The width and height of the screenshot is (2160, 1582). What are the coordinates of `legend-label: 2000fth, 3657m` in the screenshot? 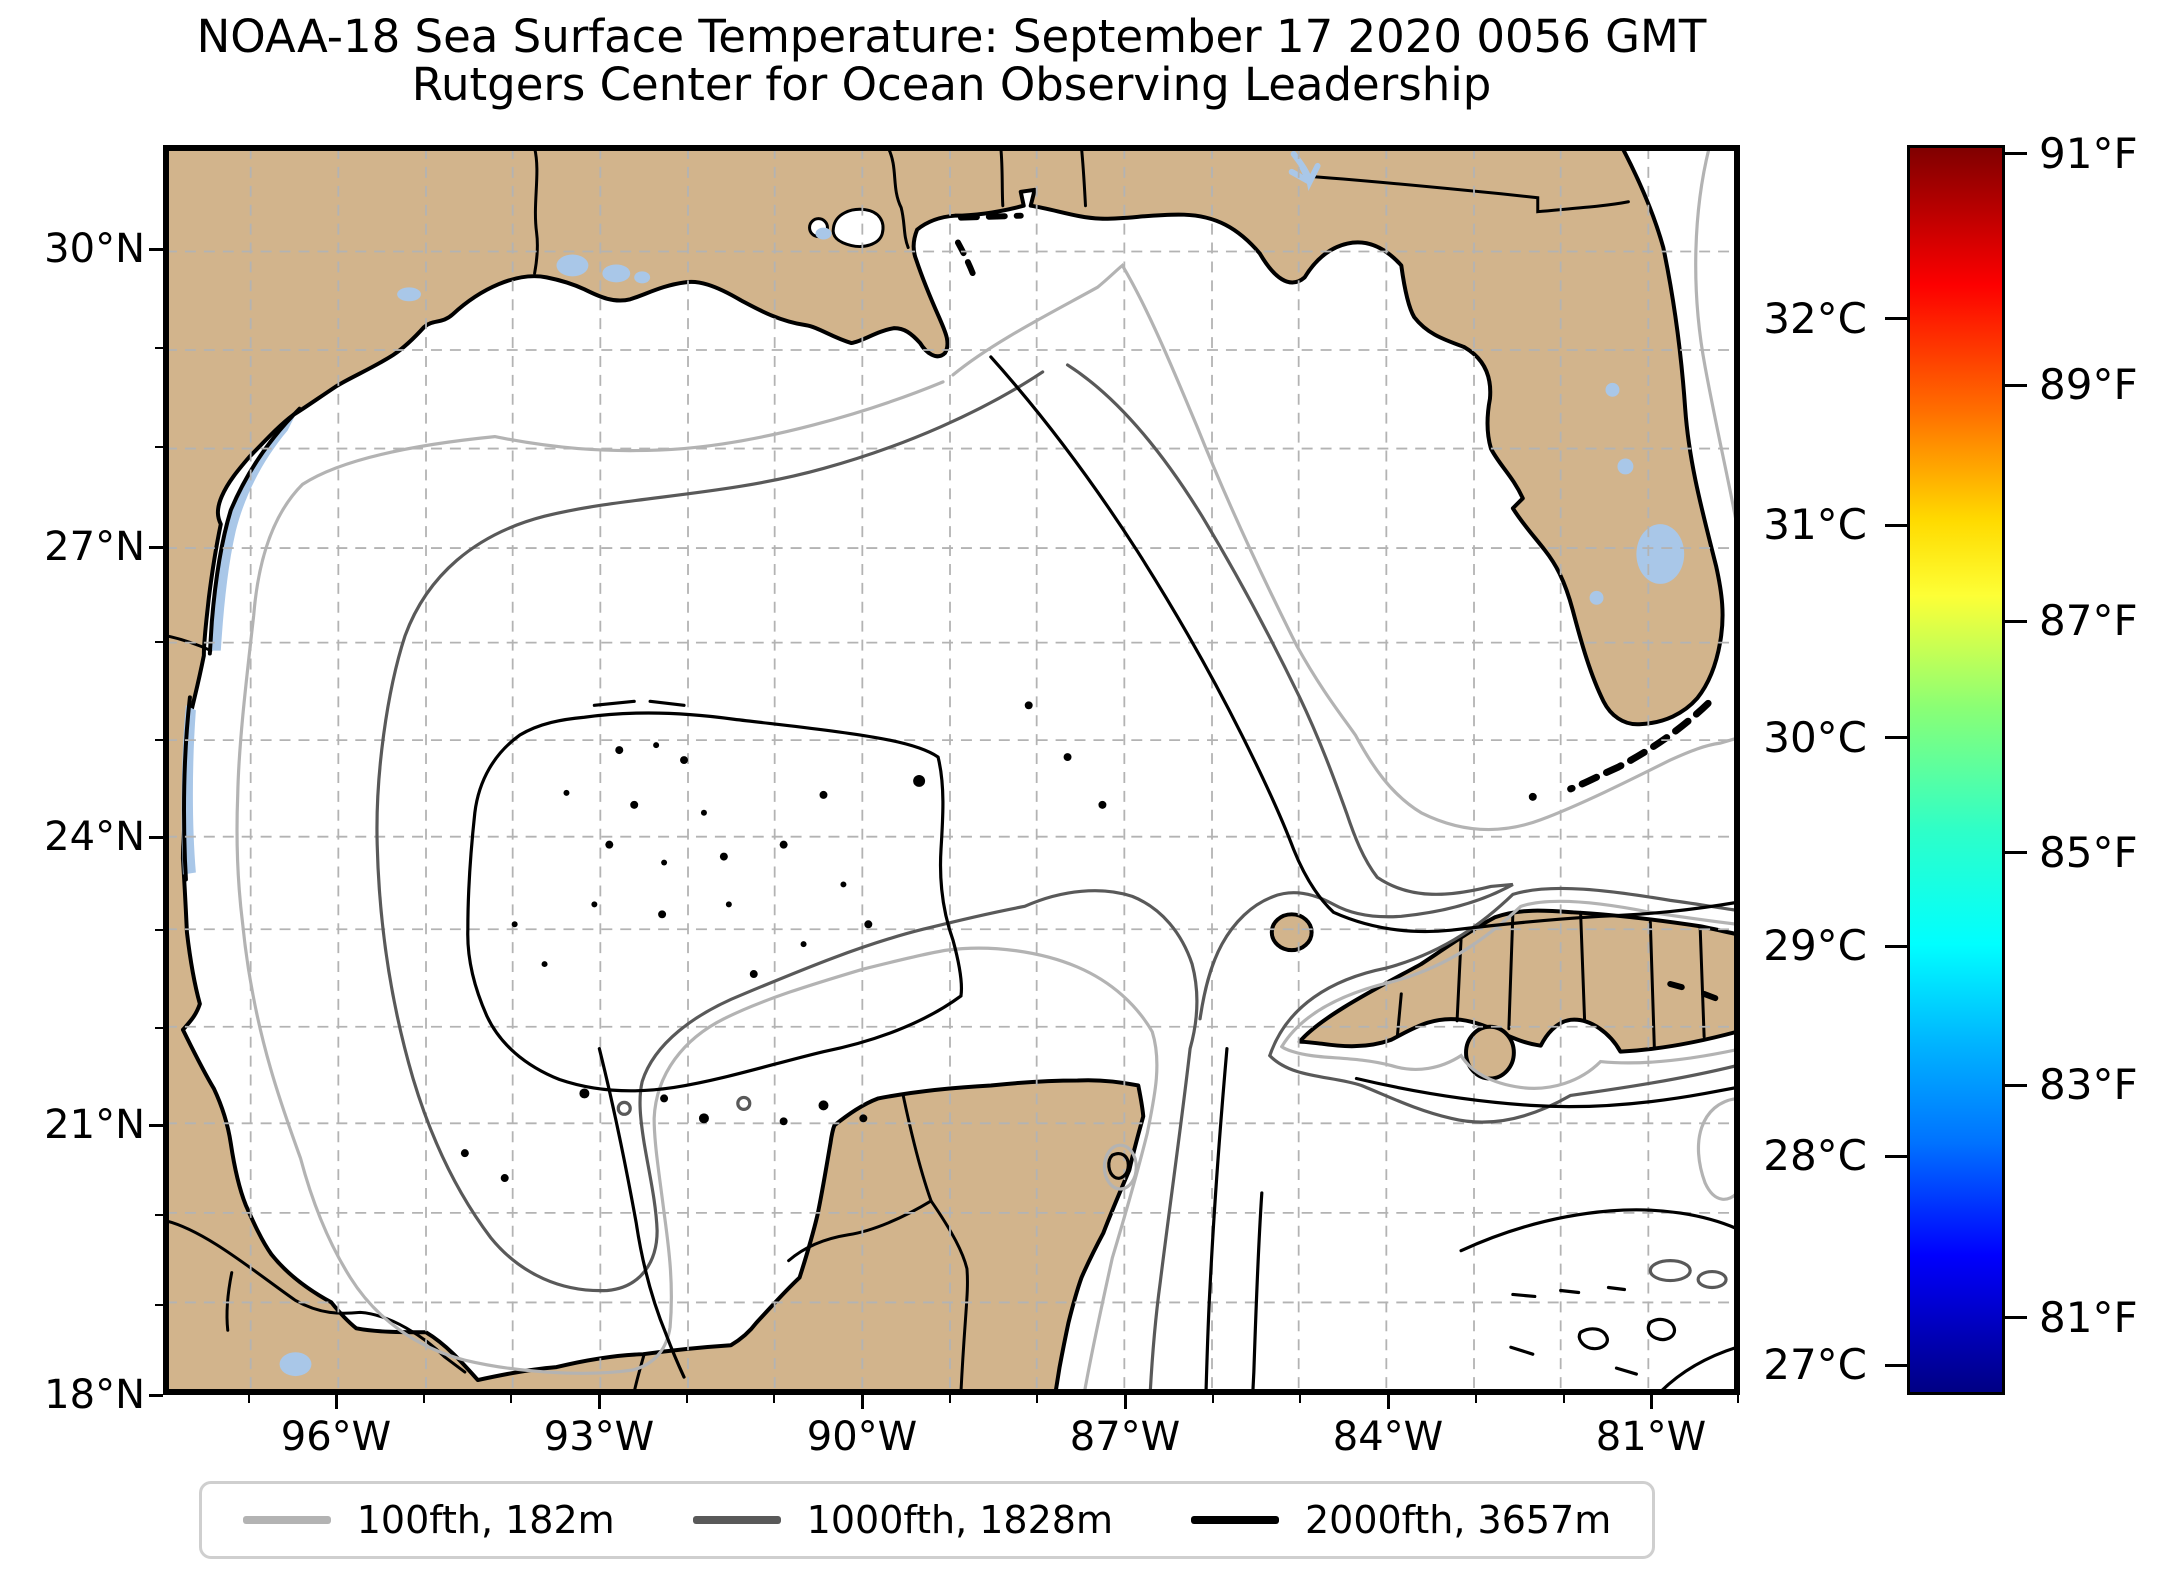 It's located at (1458, 1520).